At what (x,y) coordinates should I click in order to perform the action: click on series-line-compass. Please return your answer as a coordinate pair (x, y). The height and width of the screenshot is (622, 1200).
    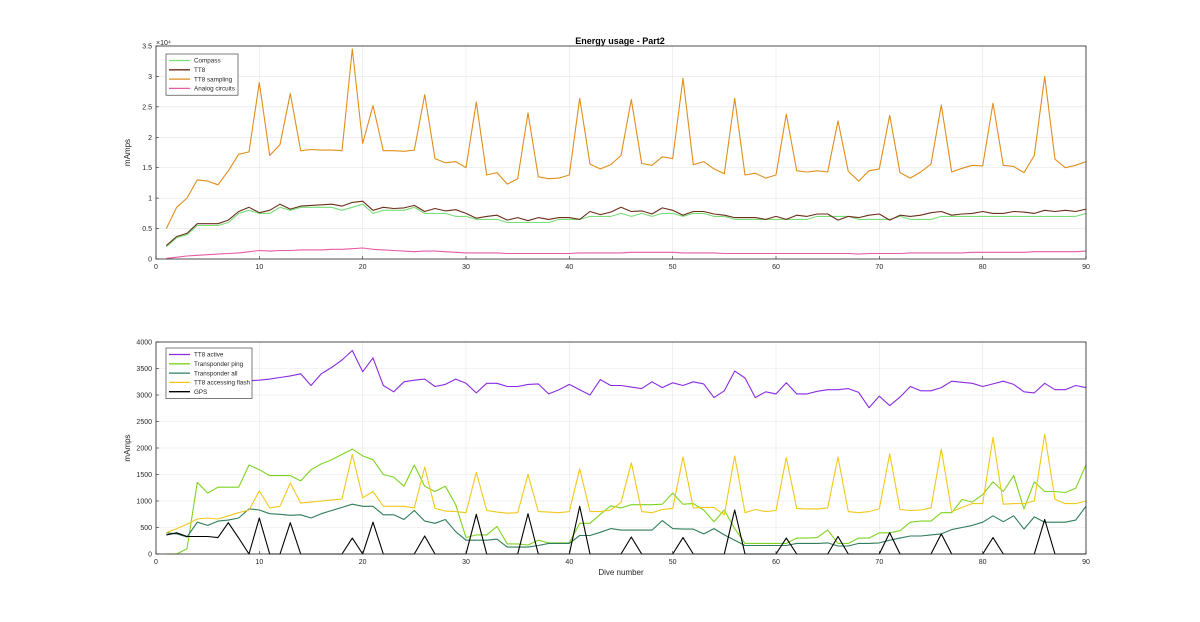
    Looking at the image, I should click on (626, 225).